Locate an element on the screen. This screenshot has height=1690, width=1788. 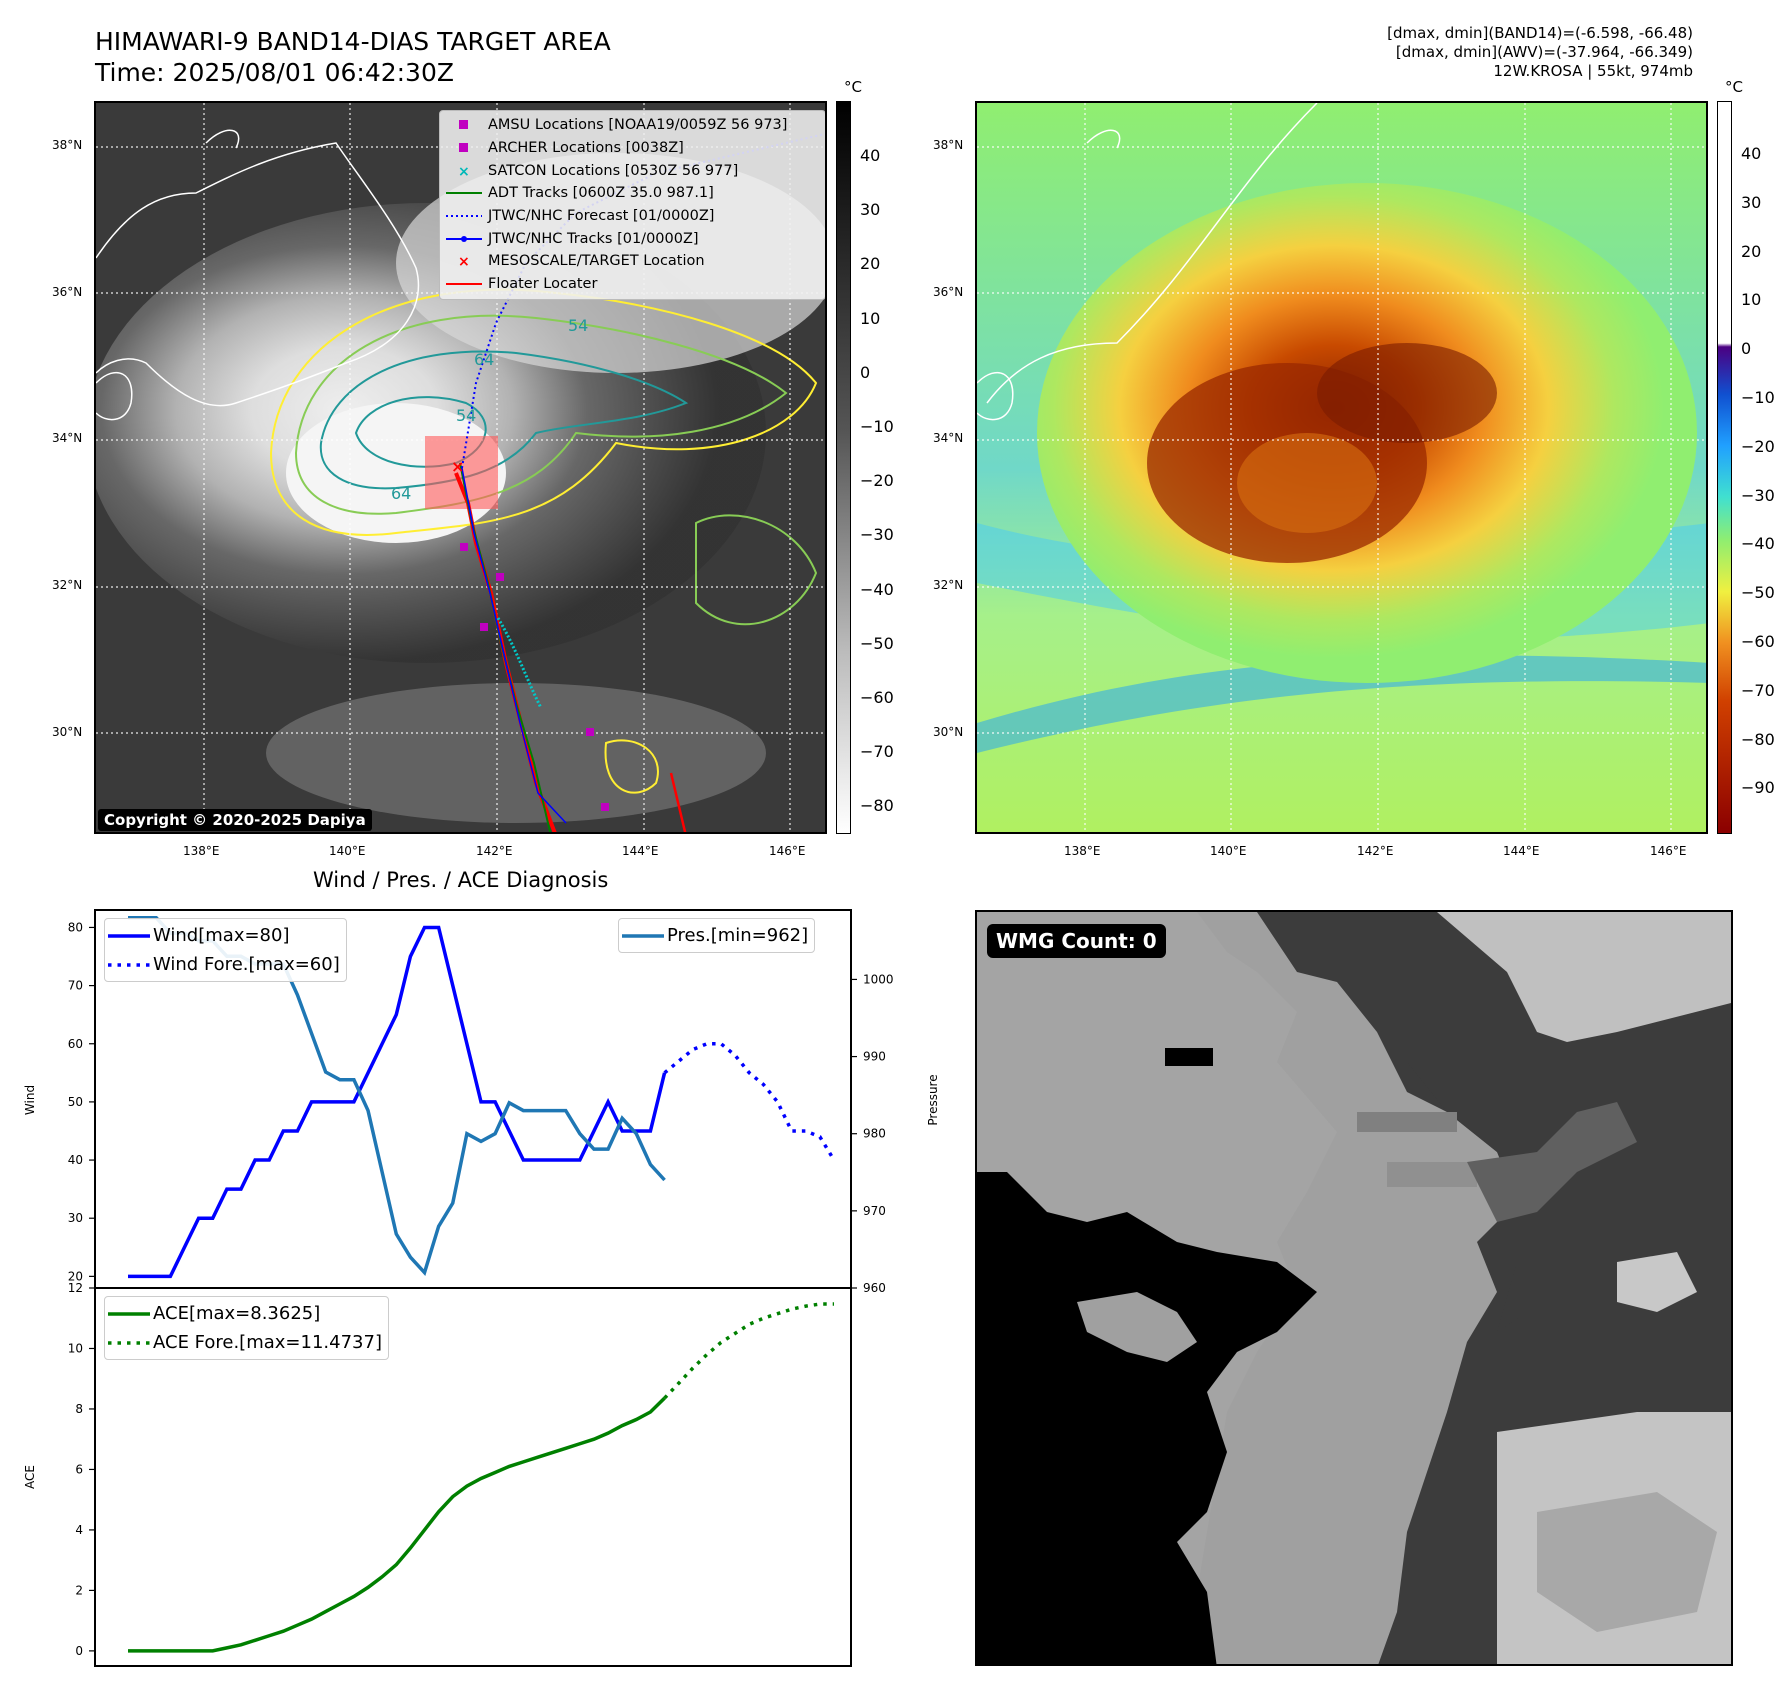
ace-forecast-series-line is located at coordinates (748, 1351).